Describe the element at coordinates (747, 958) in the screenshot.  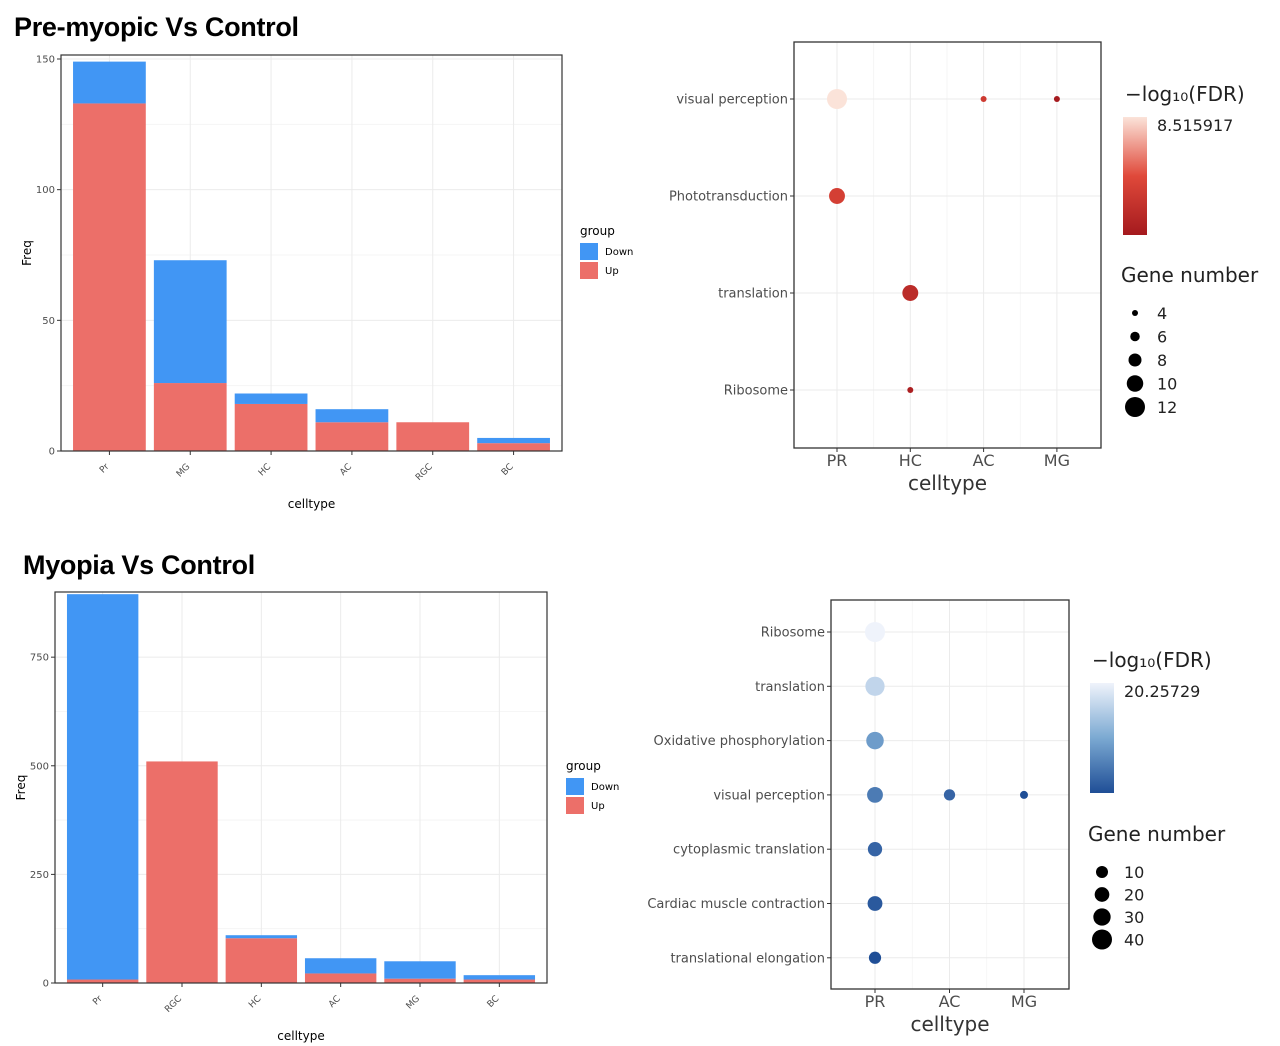
I see `y-tick-label: translational elongation` at that location.